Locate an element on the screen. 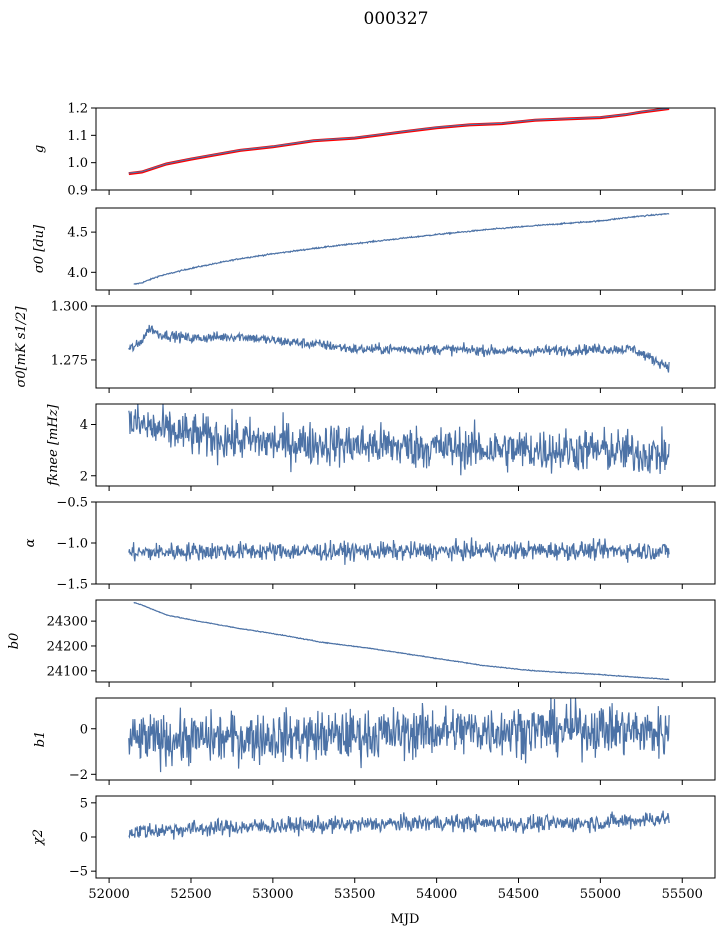 Image resolution: width=725 pixels, height=941 pixels. y-axis-label-b0: b0 is located at coordinates (14, 641).